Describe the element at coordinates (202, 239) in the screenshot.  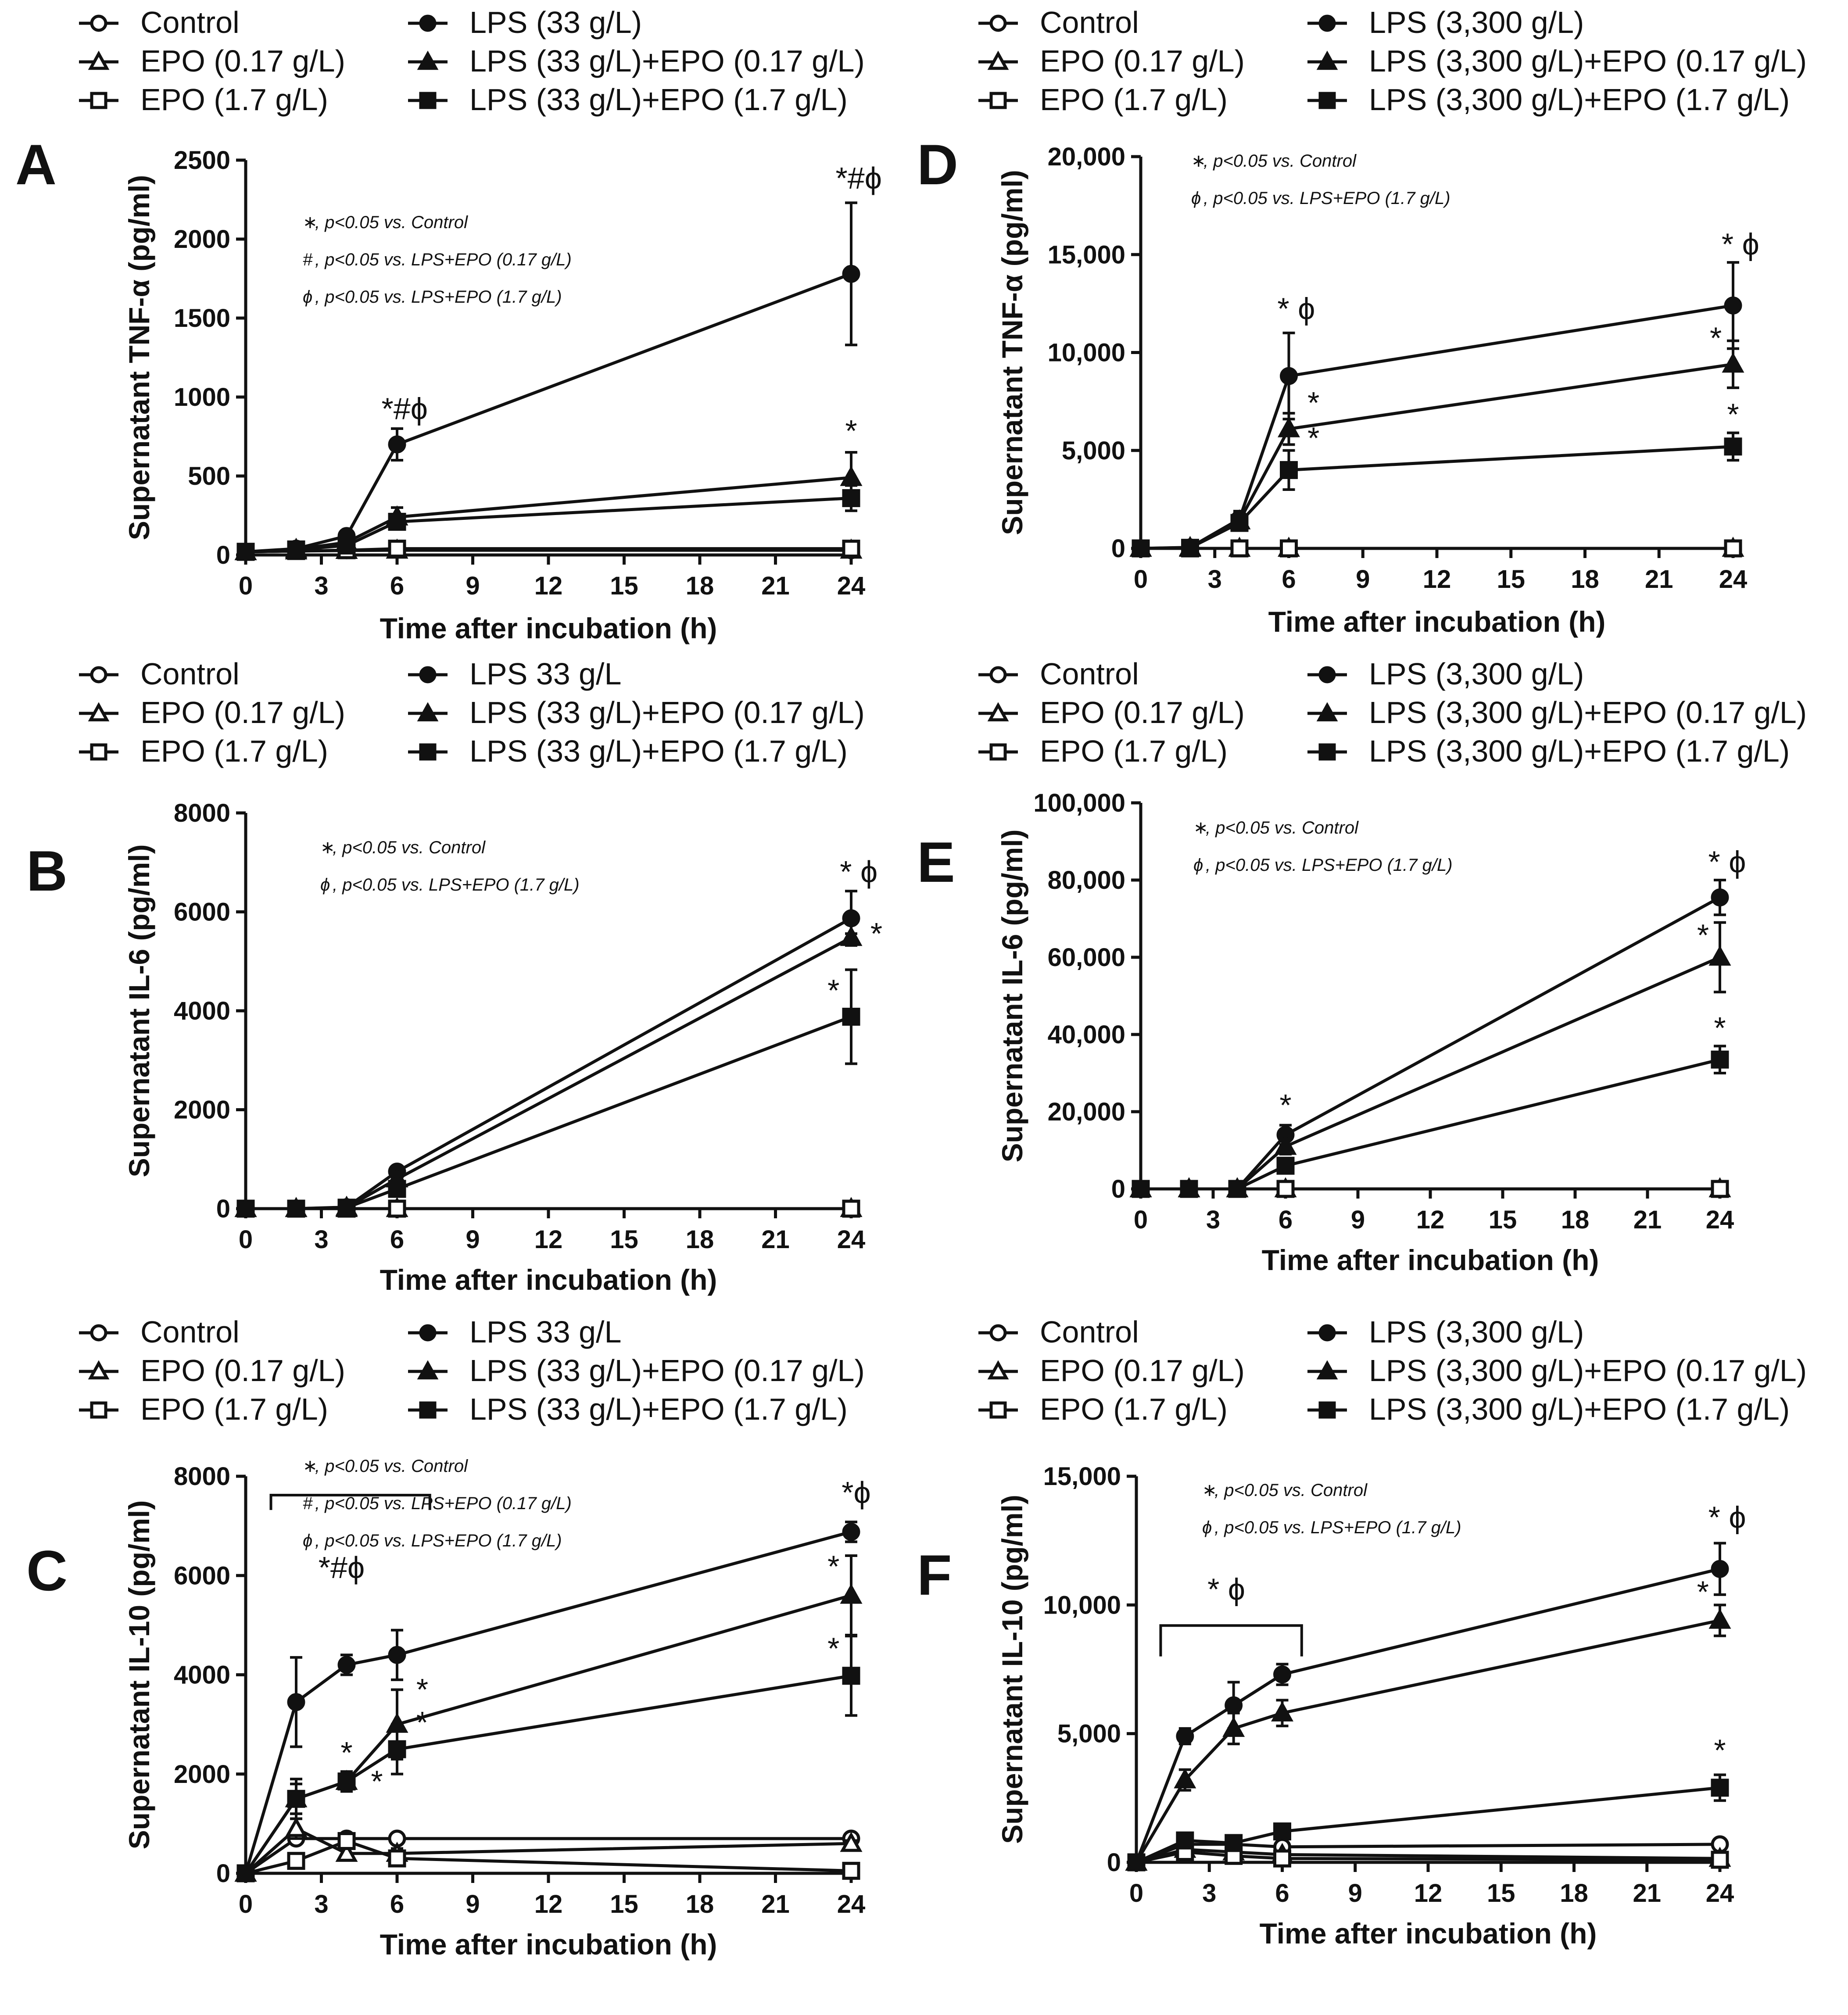
I see `y-tick-label: 2000` at that location.